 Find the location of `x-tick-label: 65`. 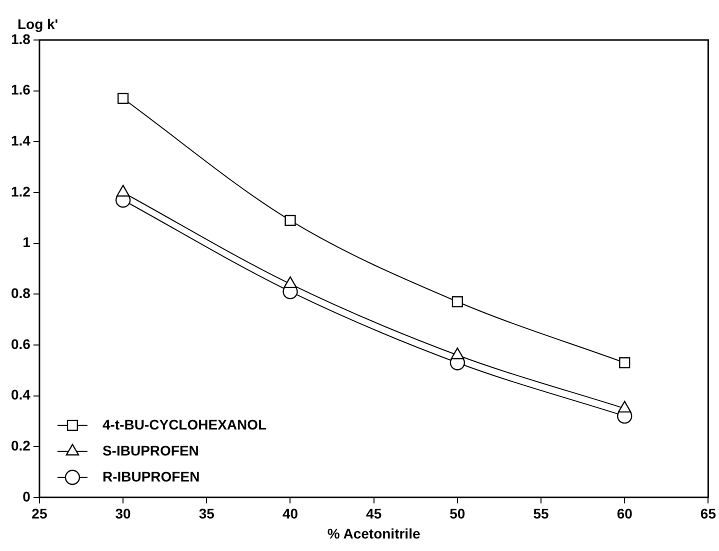

x-tick-label: 65 is located at coordinates (708, 514).